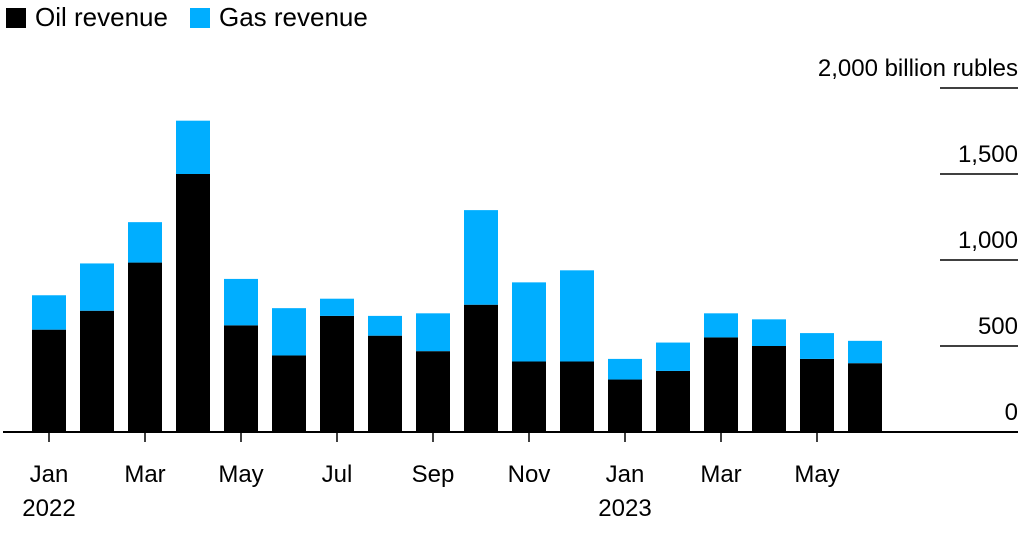 Image resolution: width=1024 pixels, height=537 pixels. Describe the element at coordinates (918, 240) in the screenshot. I see `y-tick-labels: 0 500 1,000 1,500 2,000 billion rubles` at that location.